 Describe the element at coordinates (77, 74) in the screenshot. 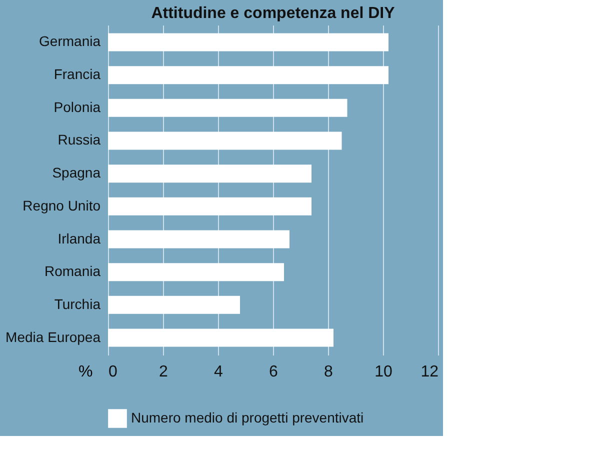

I see `y-tick-label: Francia` at that location.